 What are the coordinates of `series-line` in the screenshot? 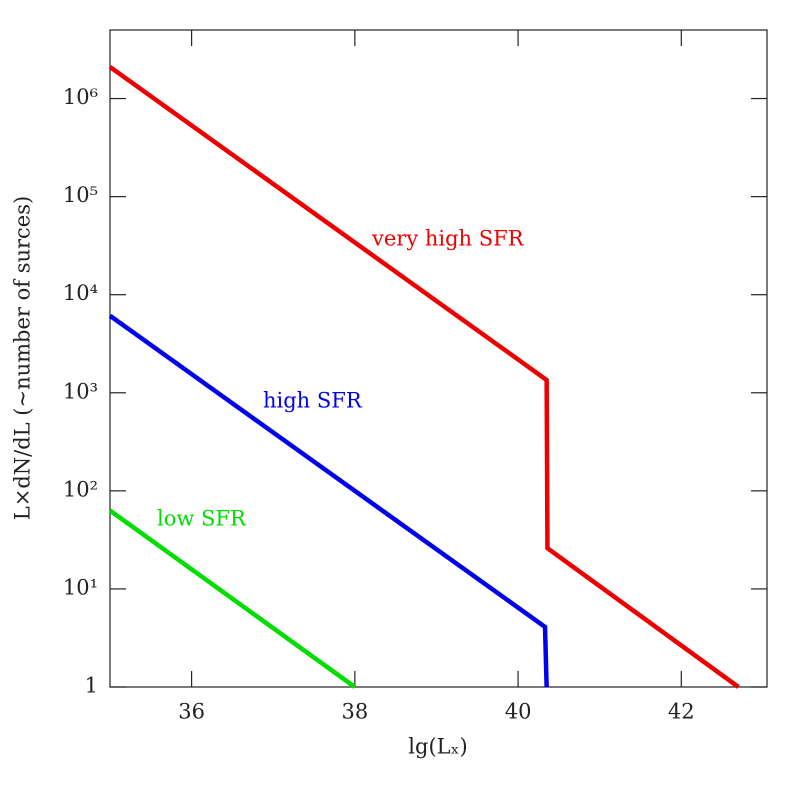 It's located at (232, 598).